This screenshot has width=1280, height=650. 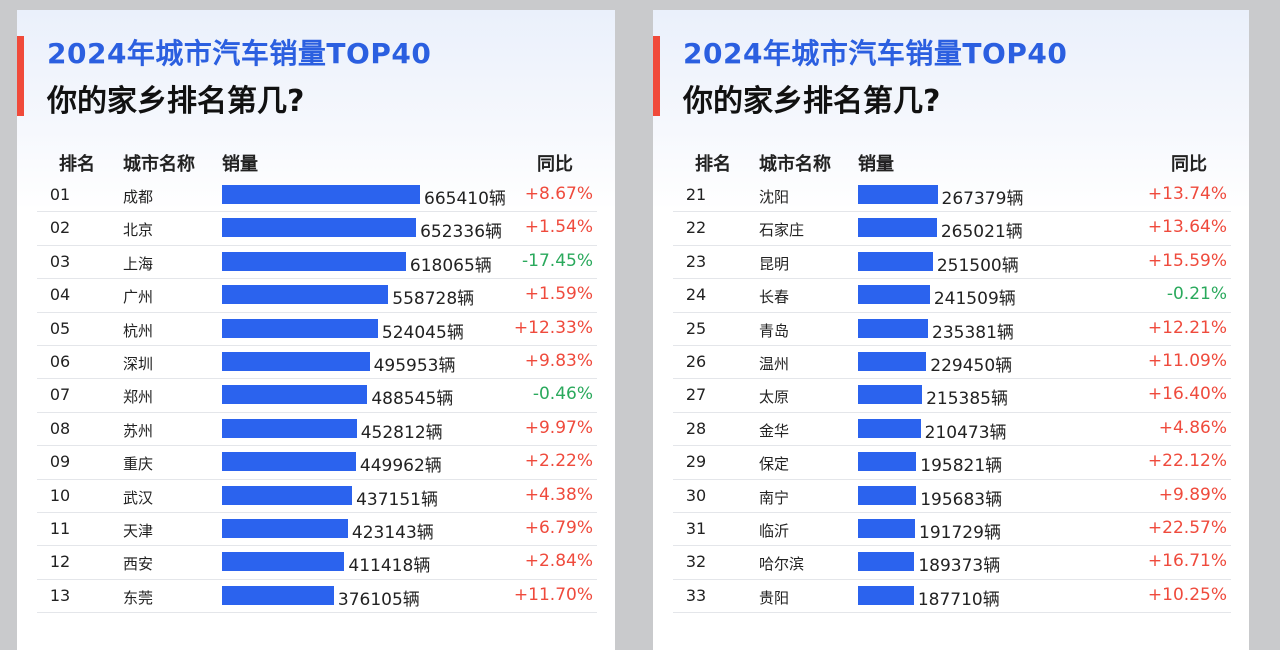 What do you see at coordinates (562, 394) in the screenshot?
I see `yoy-label: -0.46%` at bounding box center [562, 394].